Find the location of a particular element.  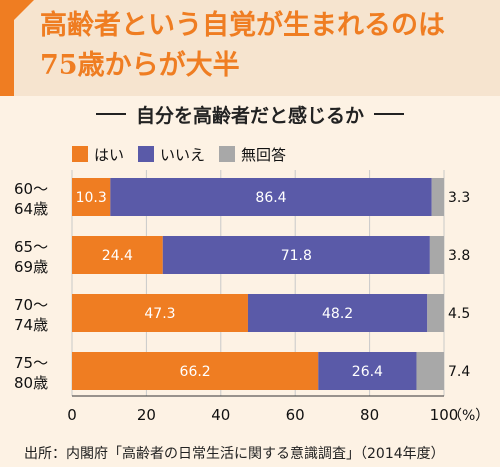

data-label-1-3: 26.4 is located at coordinates (367, 372).